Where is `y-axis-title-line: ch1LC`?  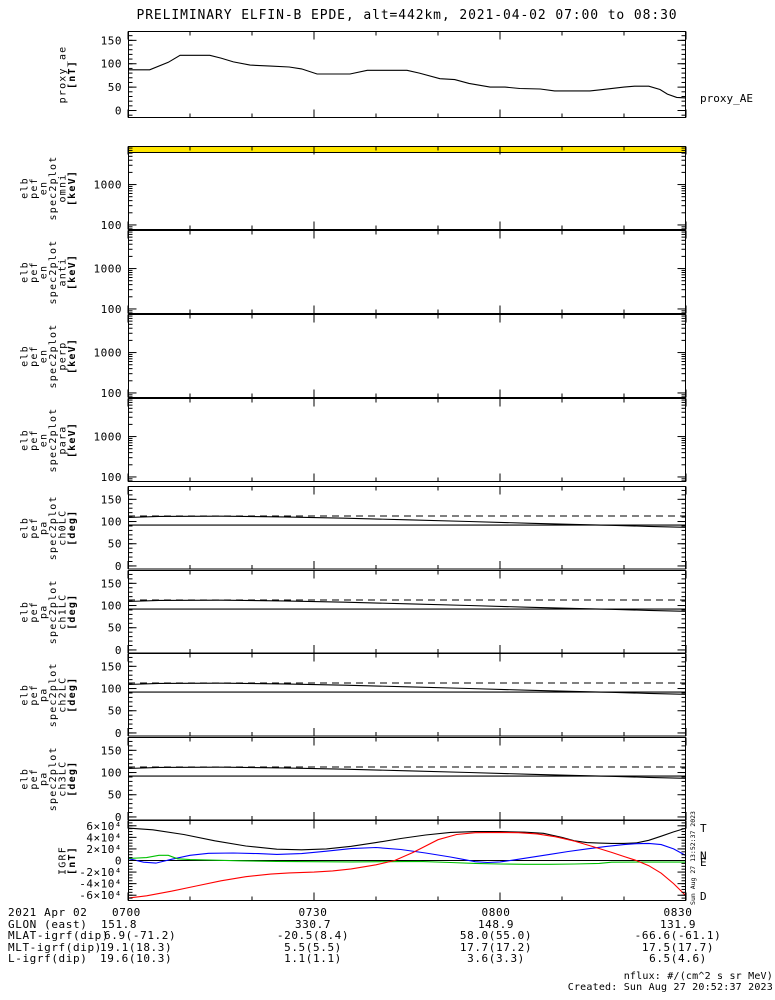
y-axis-title-line: ch1LC is located at coordinates (63, 611).